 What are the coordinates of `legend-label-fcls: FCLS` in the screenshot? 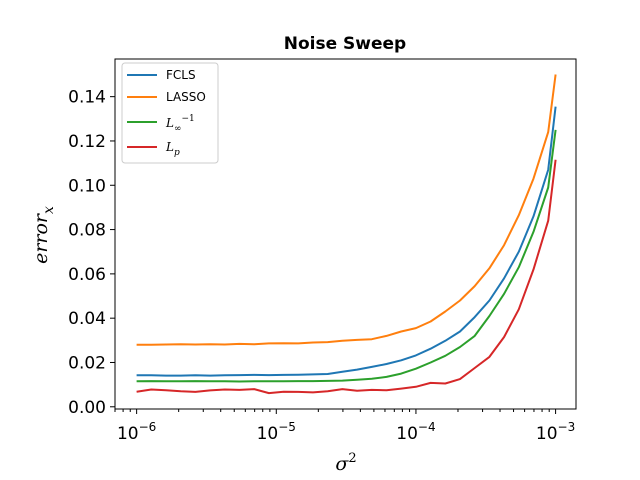 It's located at (181, 75).